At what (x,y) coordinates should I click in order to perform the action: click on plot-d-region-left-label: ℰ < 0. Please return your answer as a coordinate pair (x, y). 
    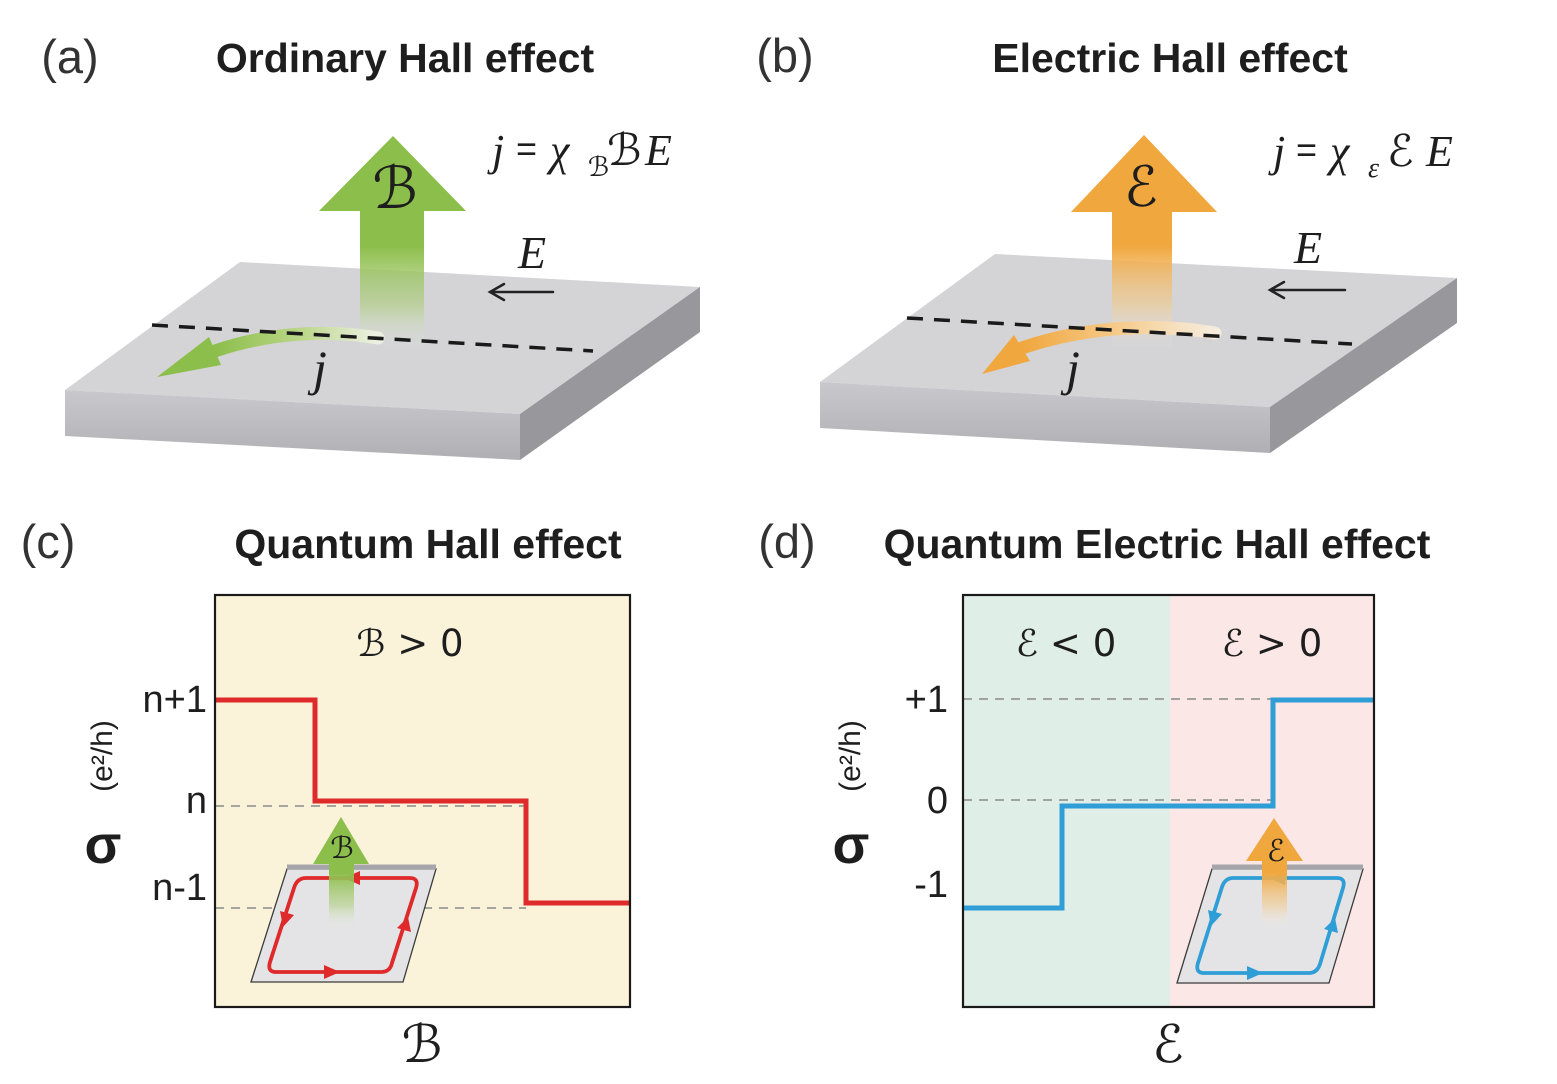
    Looking at the image, I should click on (1066, 643).